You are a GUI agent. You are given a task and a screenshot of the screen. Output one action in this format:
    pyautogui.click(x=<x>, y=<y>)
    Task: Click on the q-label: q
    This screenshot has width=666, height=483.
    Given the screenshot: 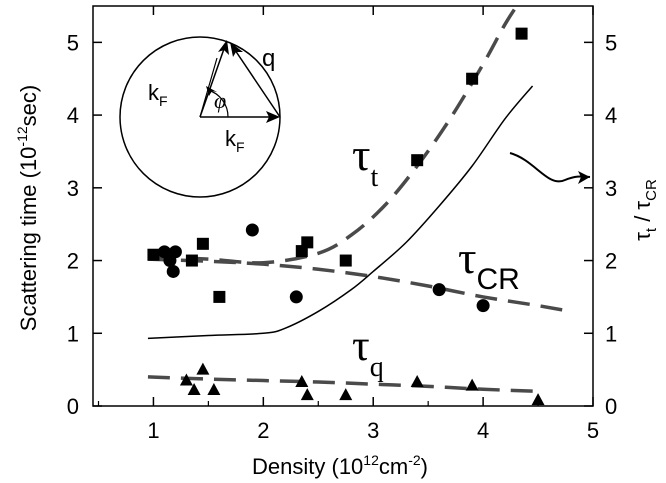 What is the action you would take?
    pyautogui.click(x=268, y=58)
    